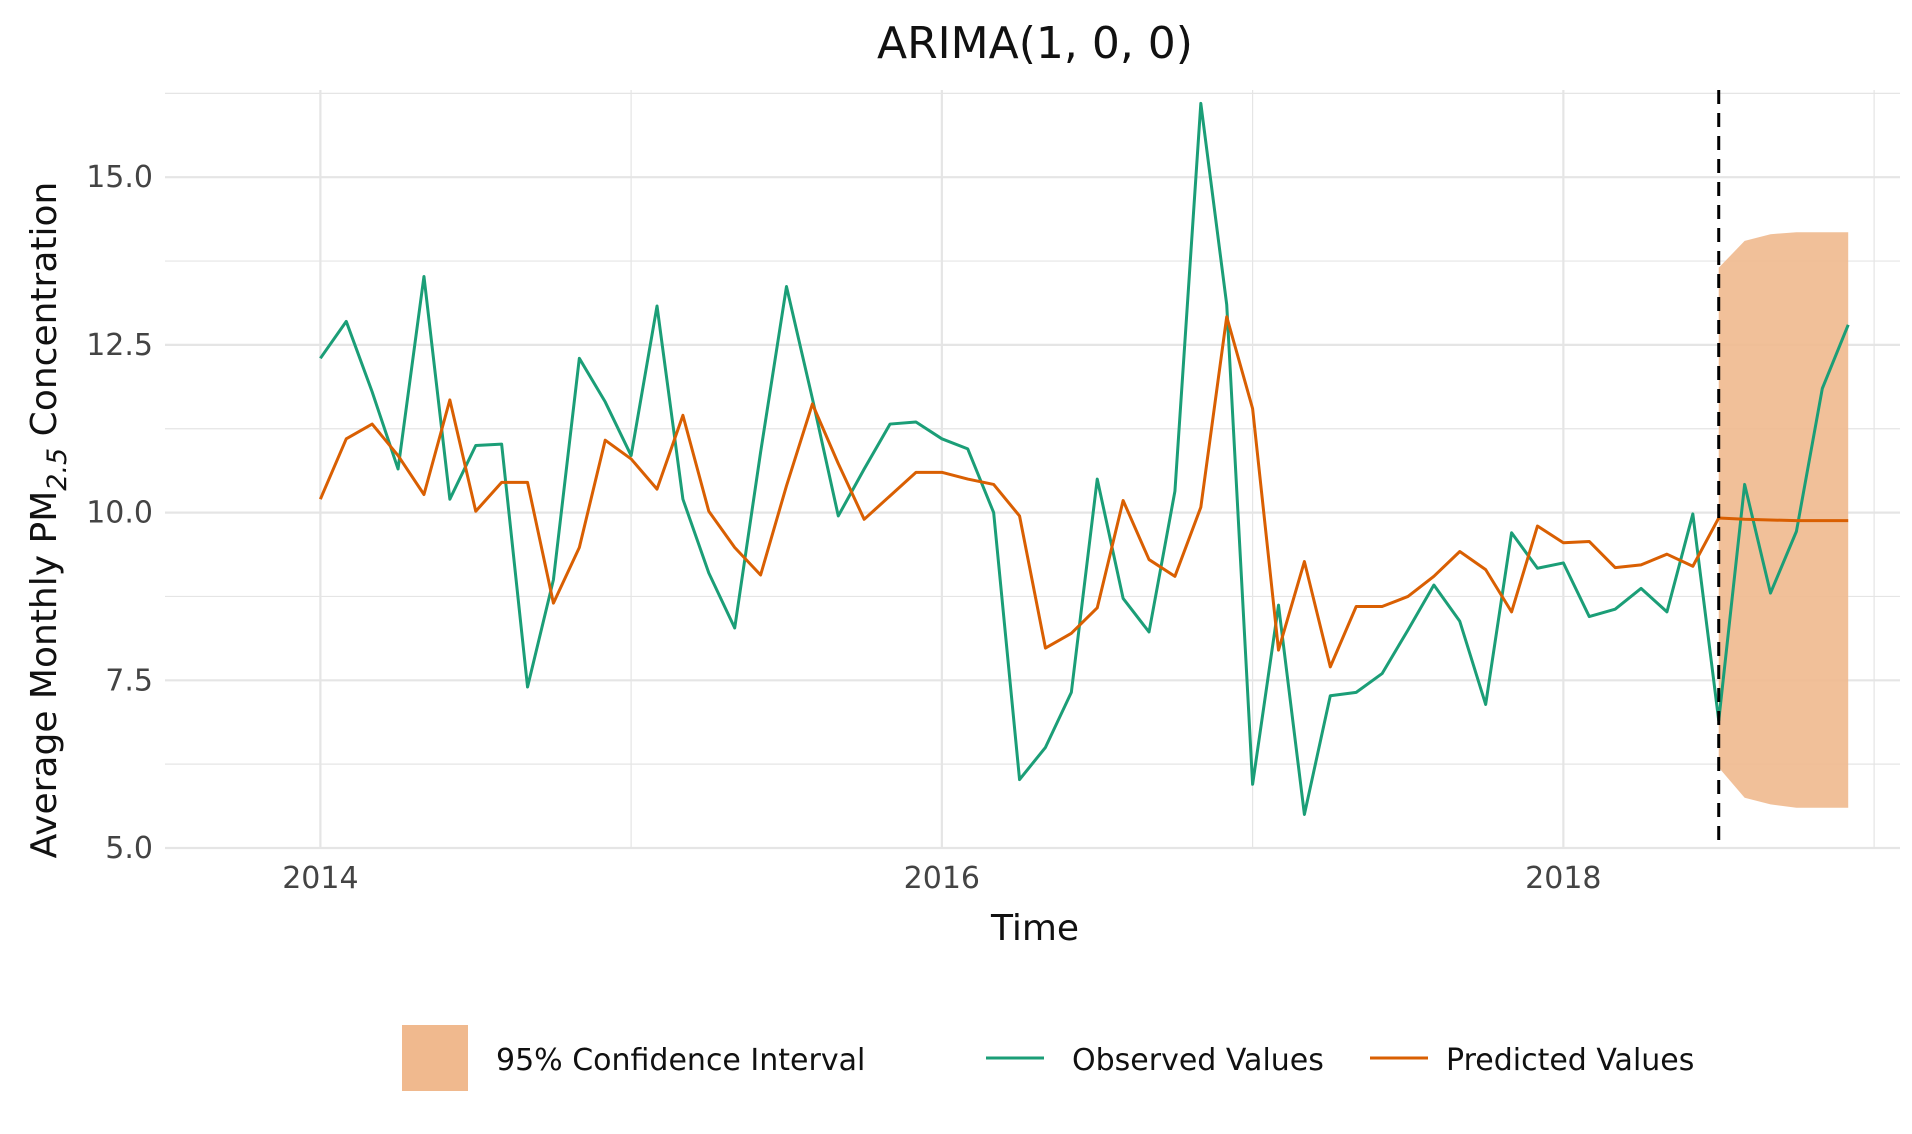 This screenshot has width=1912, height=1134. I want to click on chart-title: ARIMA(1, 0, 0), so click(1035, 43).